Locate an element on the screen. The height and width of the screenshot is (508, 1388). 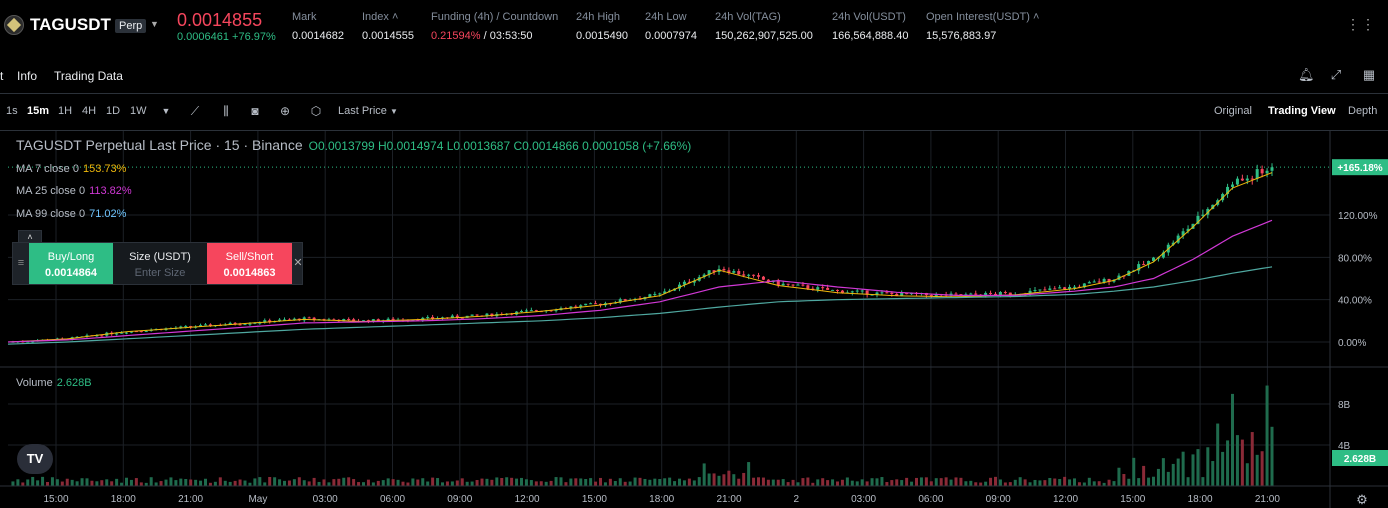
close-icon: ✕ is located at coordinates (298, 263).